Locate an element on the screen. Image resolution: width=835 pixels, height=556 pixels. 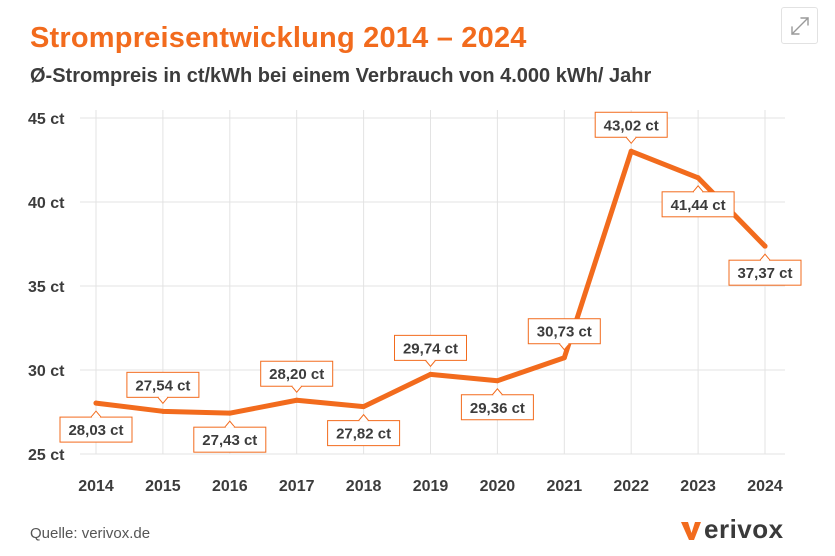
data-label-text: 27,54 ct is located at coordinates (162, 385).